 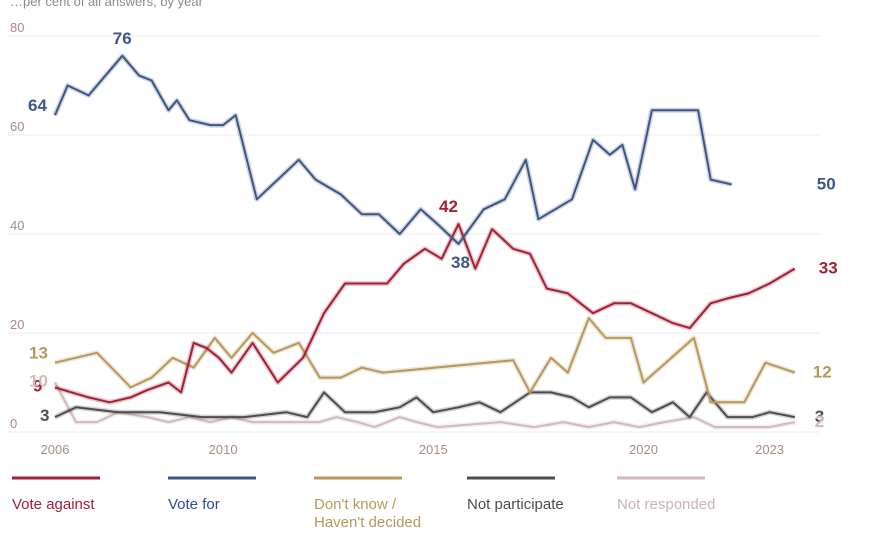 What do you see at coordinates (107, 4) in the screenshot?
I see `chart-subtitle: …per cent of all answers, by year` at bounding box center [107, 4].